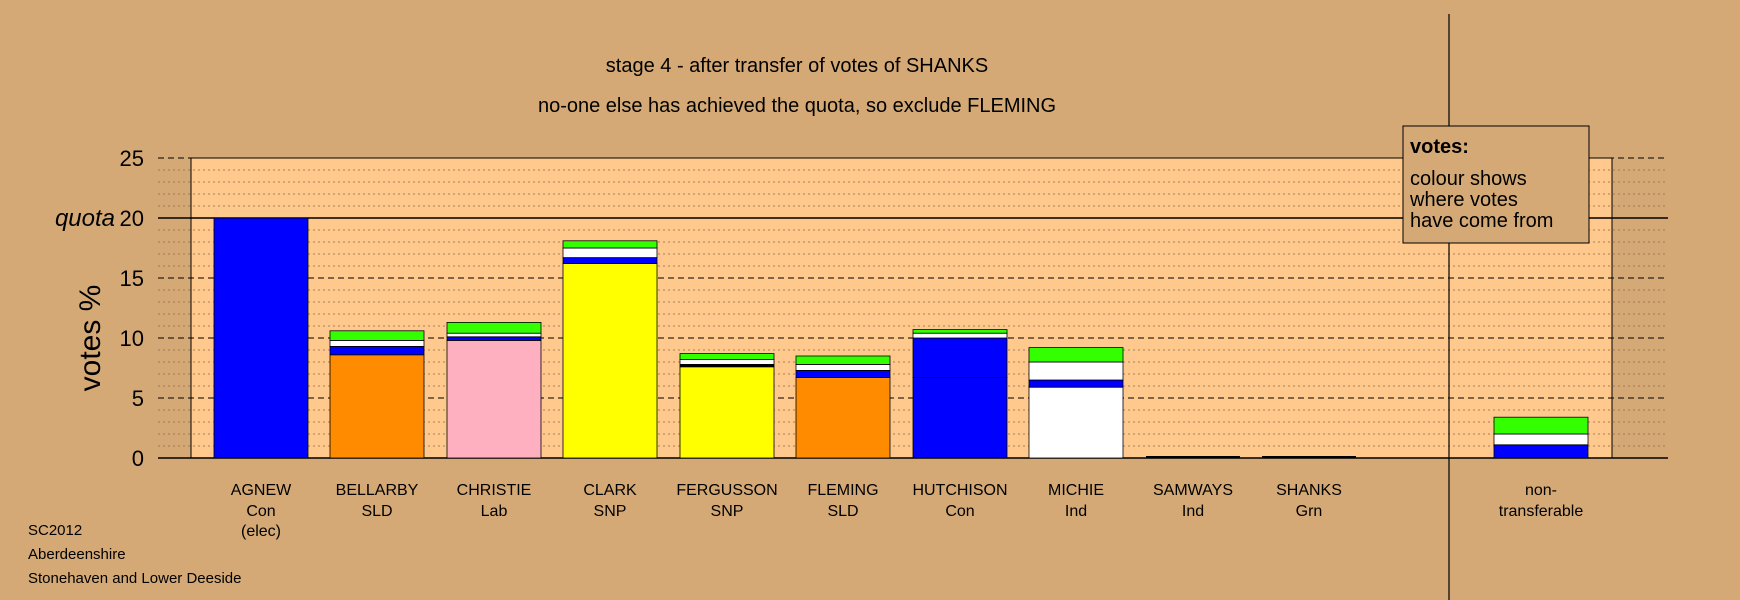 The height and width of the screenshot is (600, 1740). Describe the element at coordinates (1309, 490) in the screenshot. I see `x-label-candidate: SHANKS` at that location.